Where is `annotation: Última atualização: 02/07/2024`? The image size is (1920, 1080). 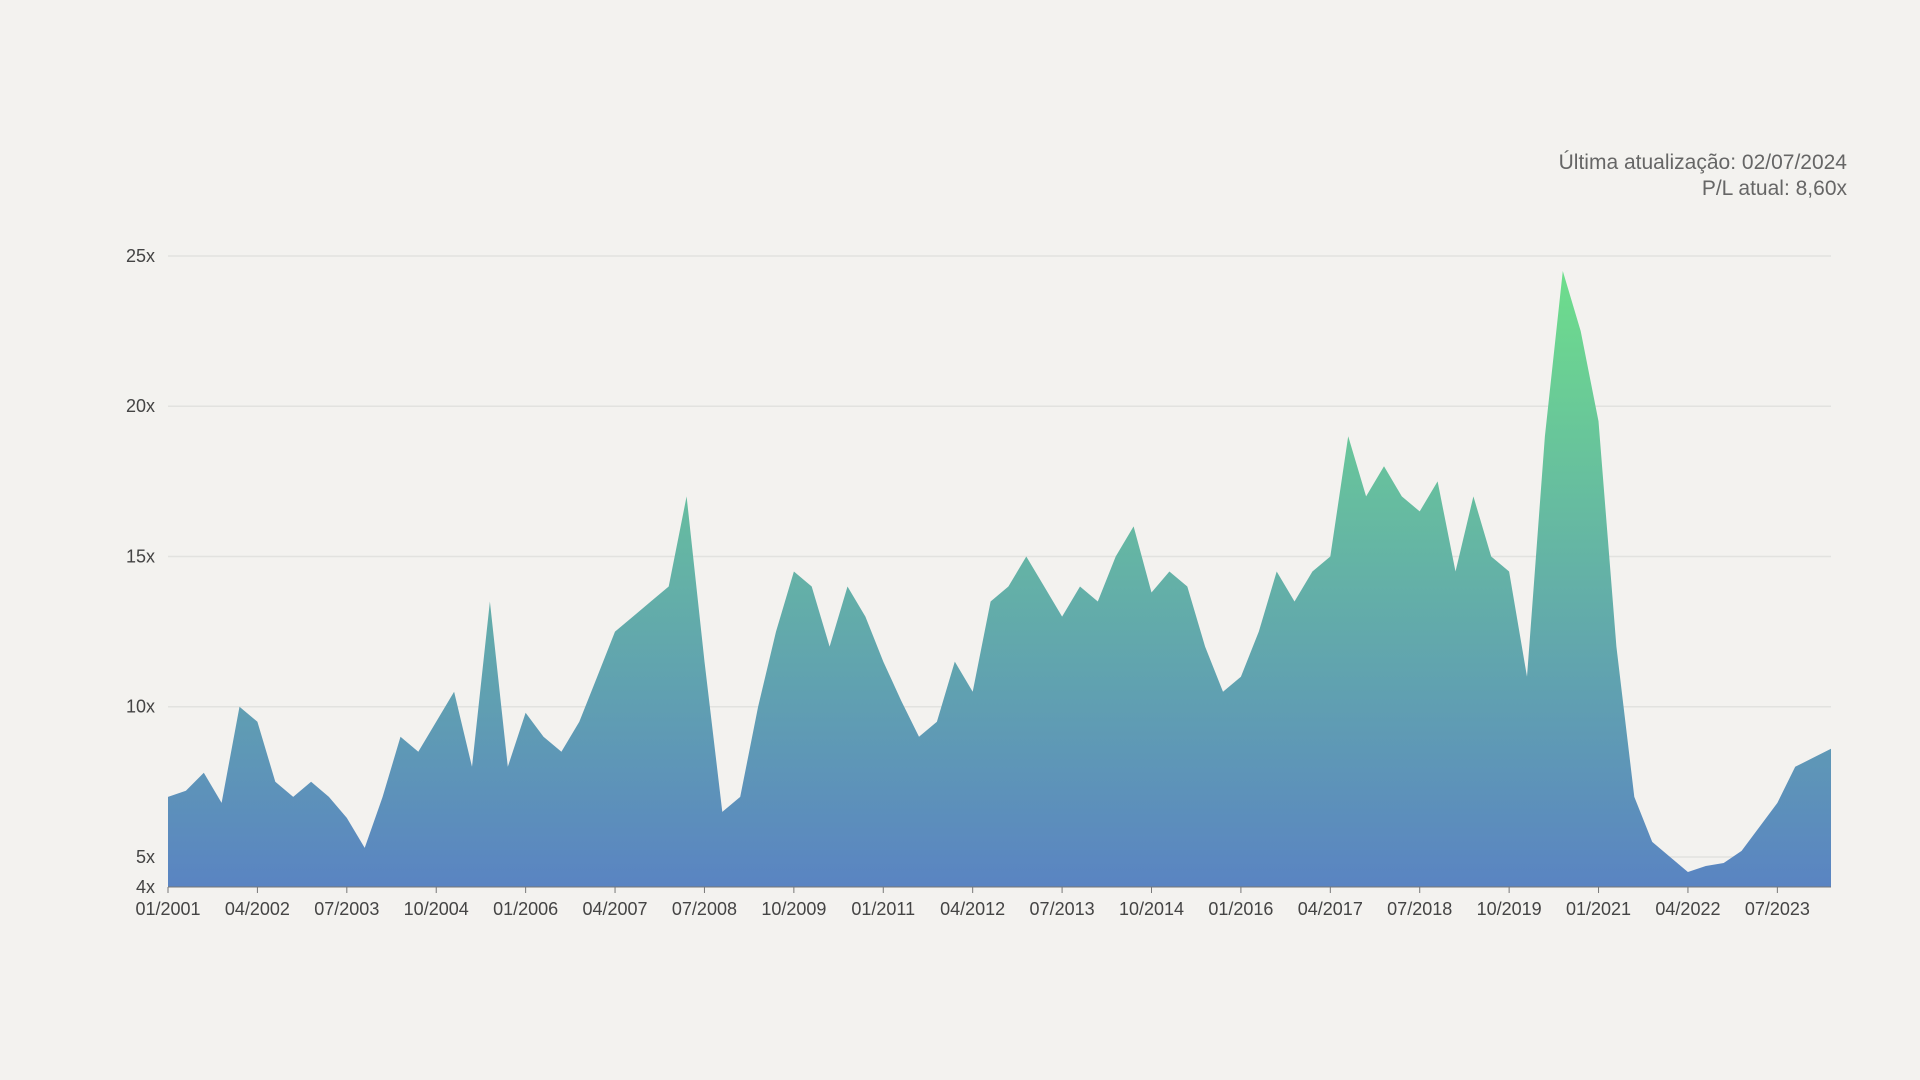 annotation: Última atualização: 02/07/2024 is located at coordinates (1703, 162).